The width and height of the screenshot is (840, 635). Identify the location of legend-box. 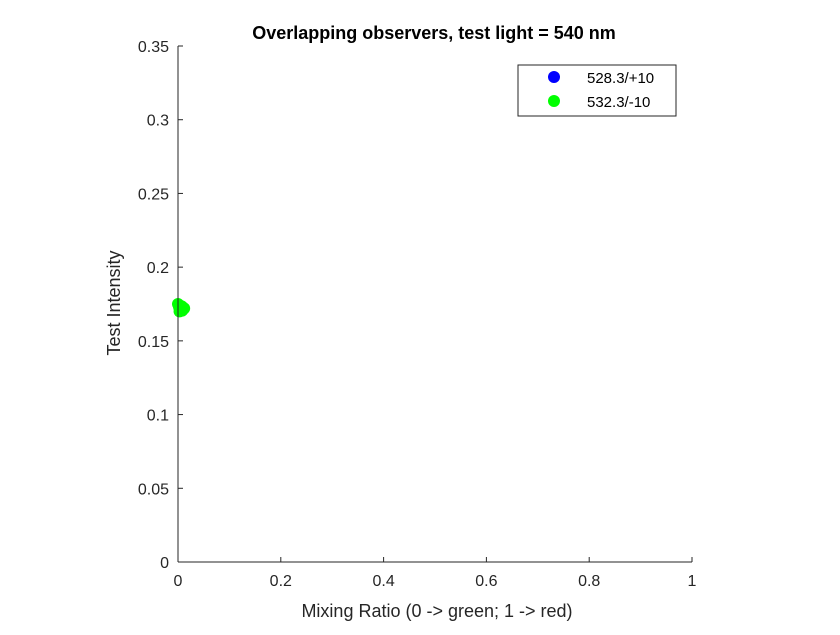
(597, 90).